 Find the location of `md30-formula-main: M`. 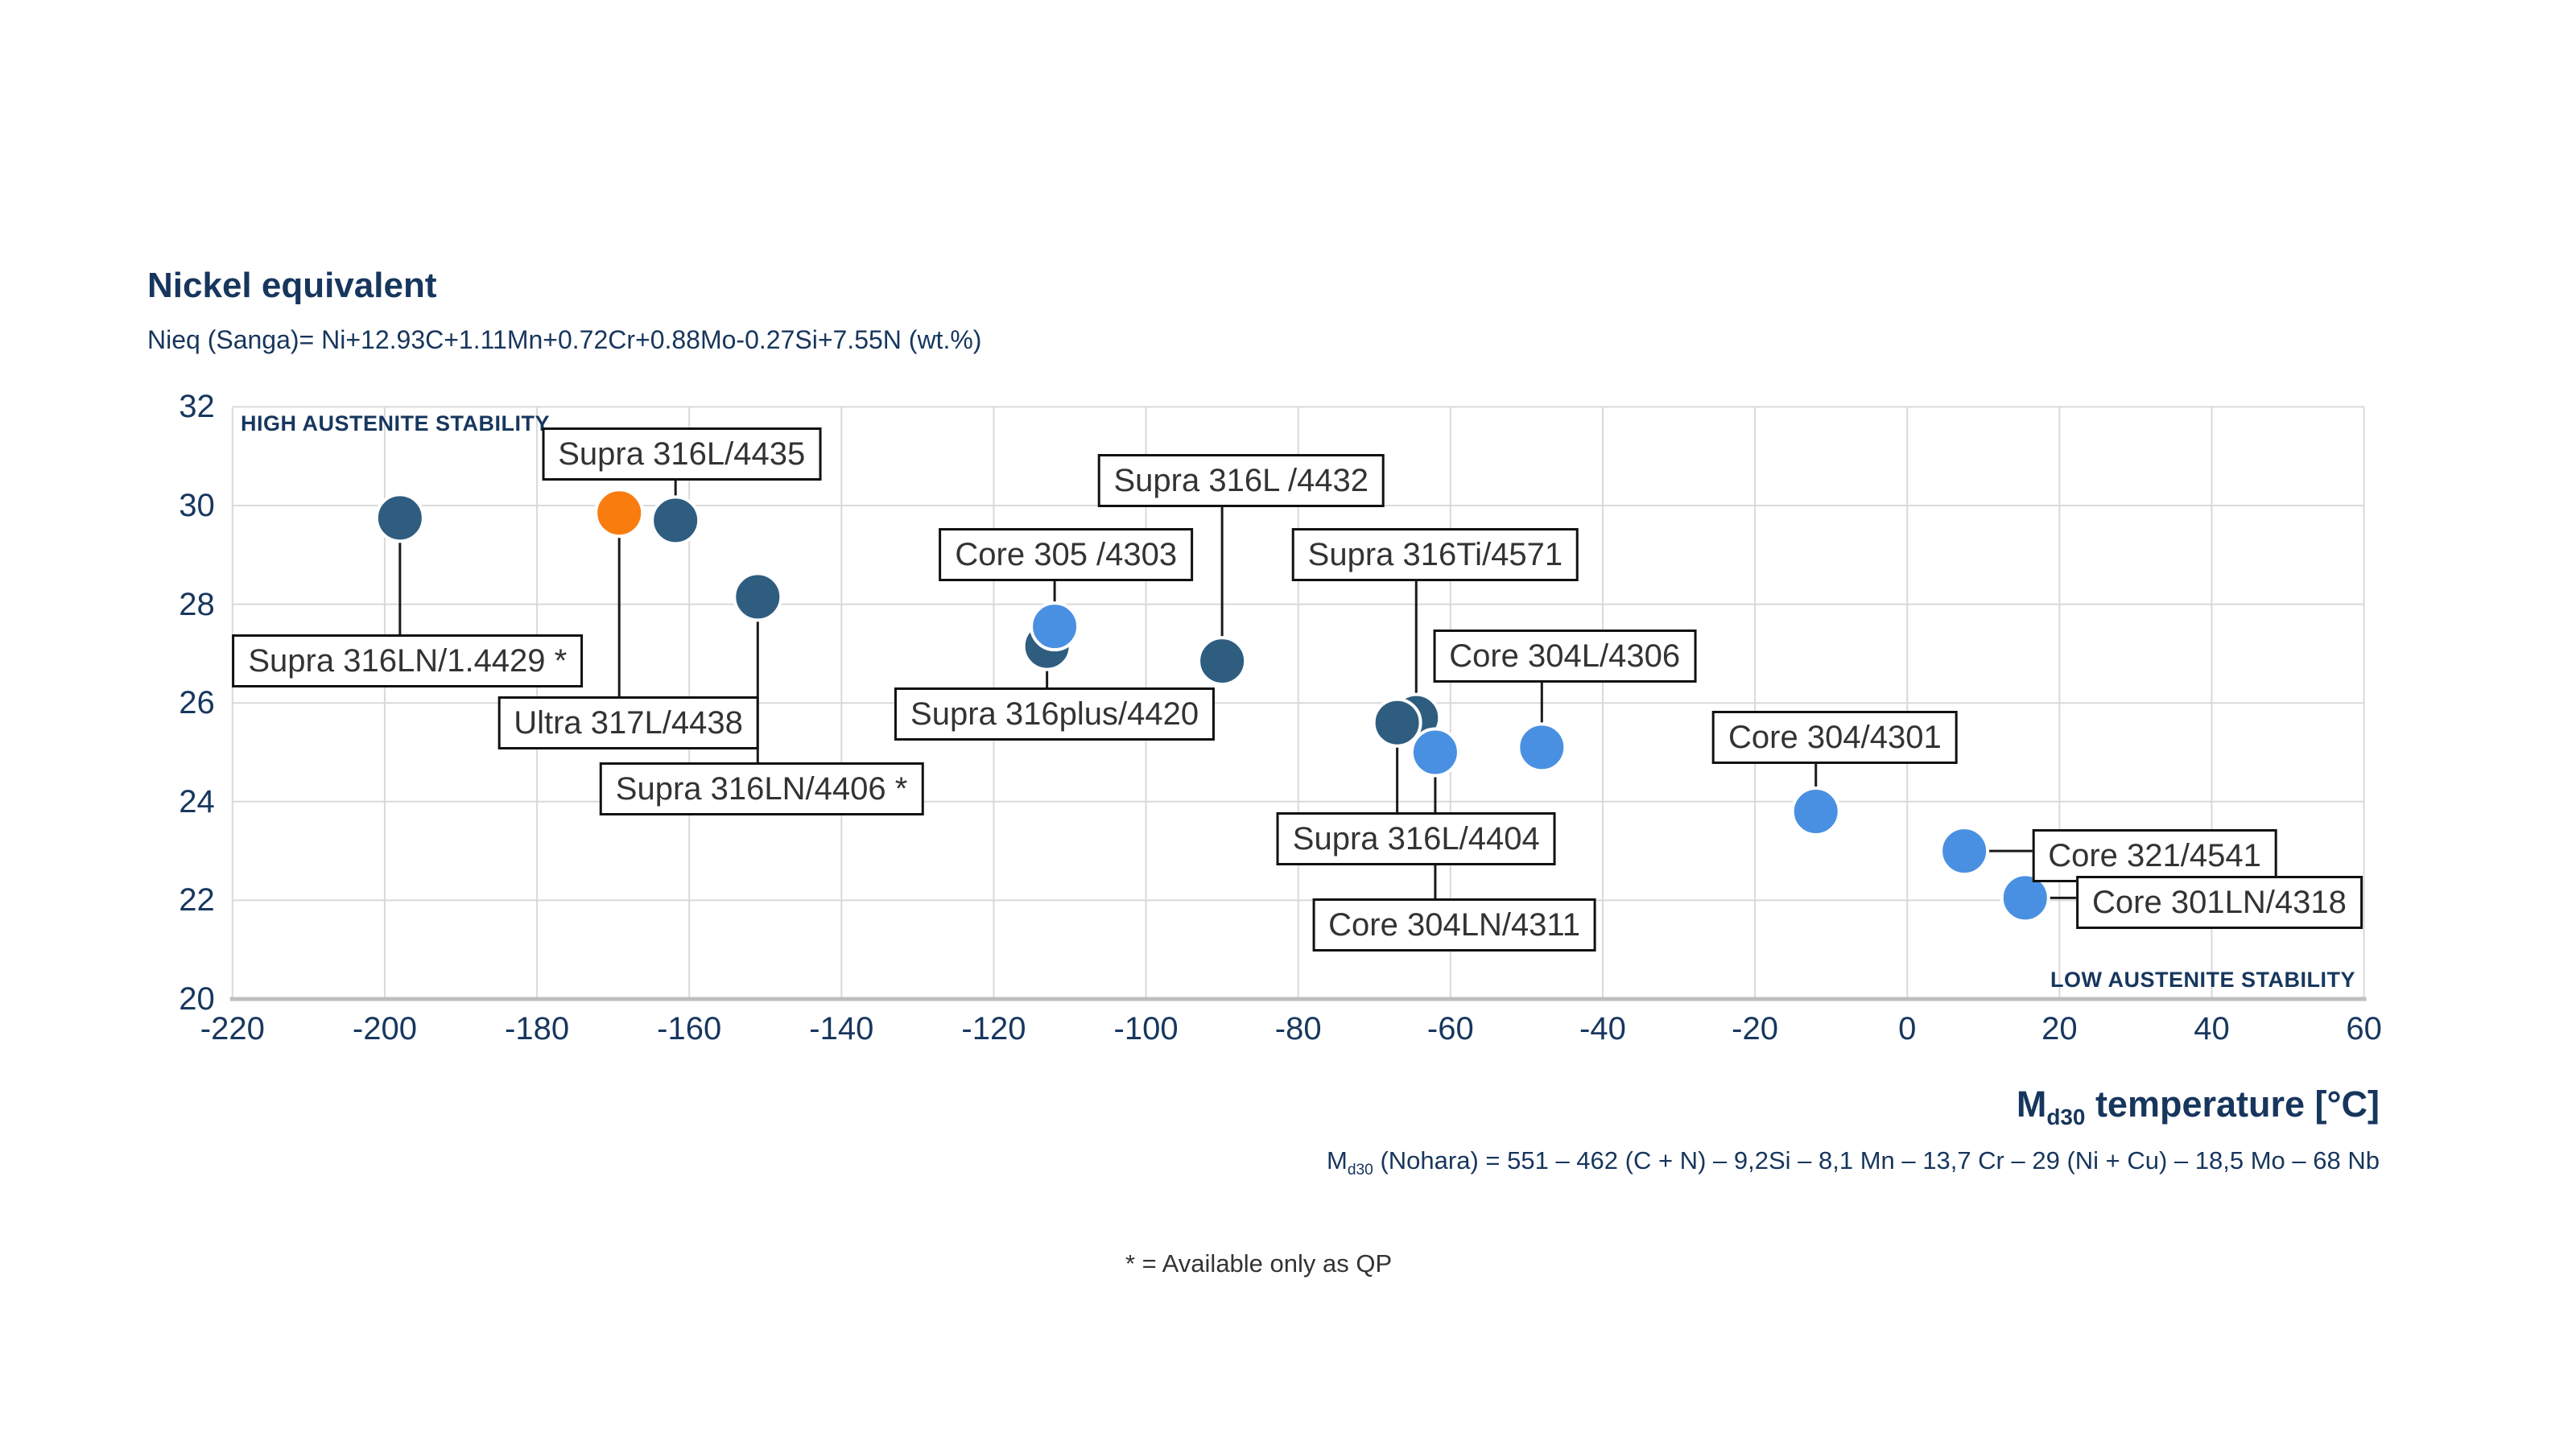

md30-formula-main: M is located at coordinates (1337, 1160).